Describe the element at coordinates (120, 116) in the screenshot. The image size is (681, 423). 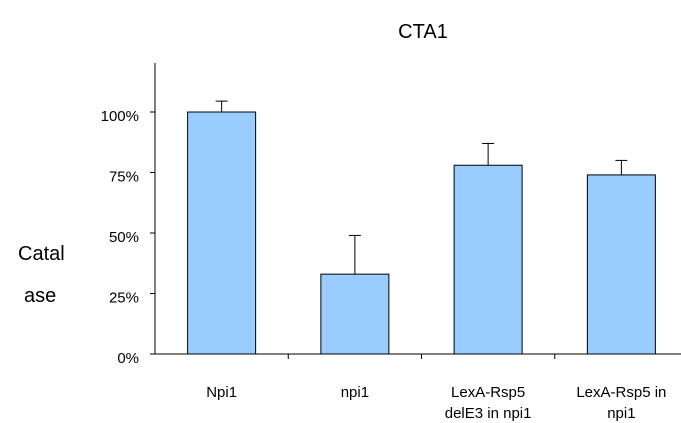
I see `y-tick-label: 100%` at that location.